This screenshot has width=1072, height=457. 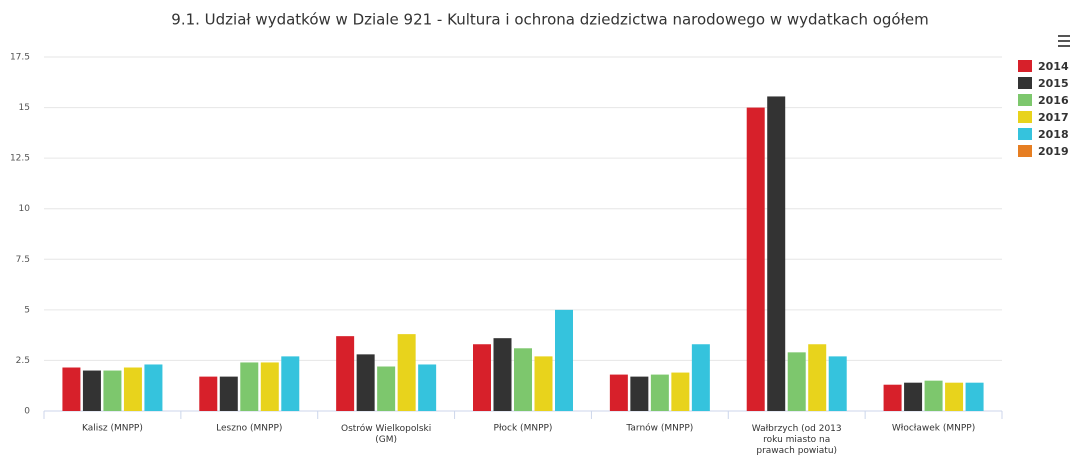 I want to click on y-tick-label: 0, so click(x=27, y=412).